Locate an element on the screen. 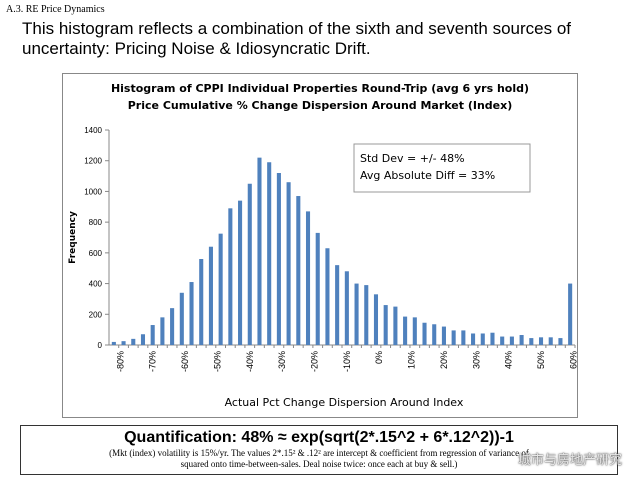 The height and width of the screenshot is (480, 640). y-tick-label: 1200 is located at coordinates (93, 161).